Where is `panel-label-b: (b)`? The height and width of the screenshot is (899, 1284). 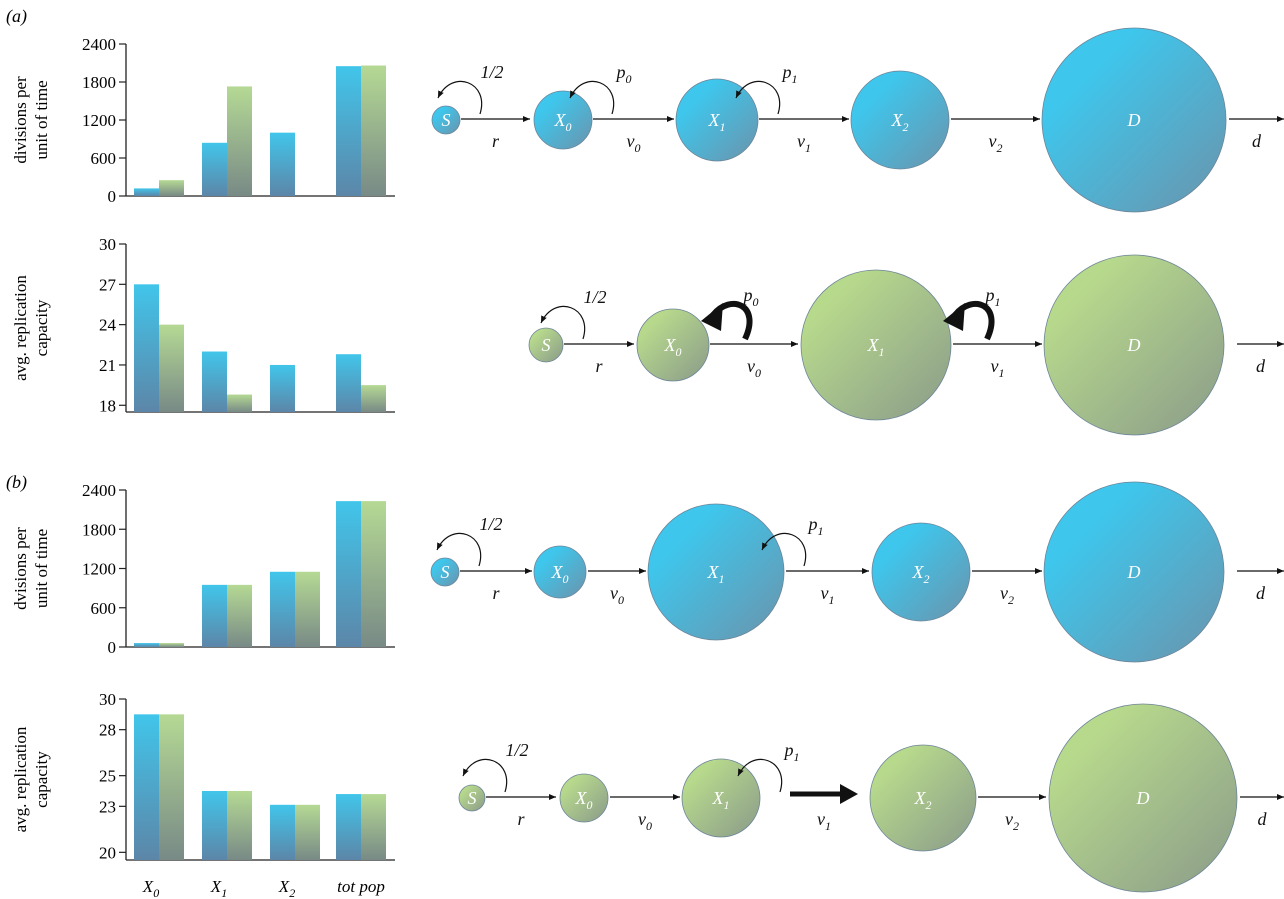
panel-label-b: (b) is located at coordinates (16, 482).